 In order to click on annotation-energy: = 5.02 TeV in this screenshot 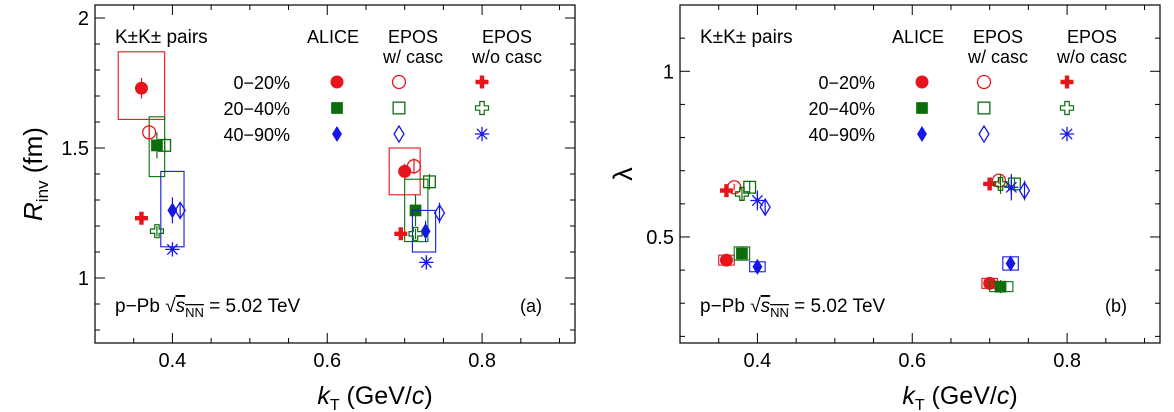, I will do `click(252, 306)`.